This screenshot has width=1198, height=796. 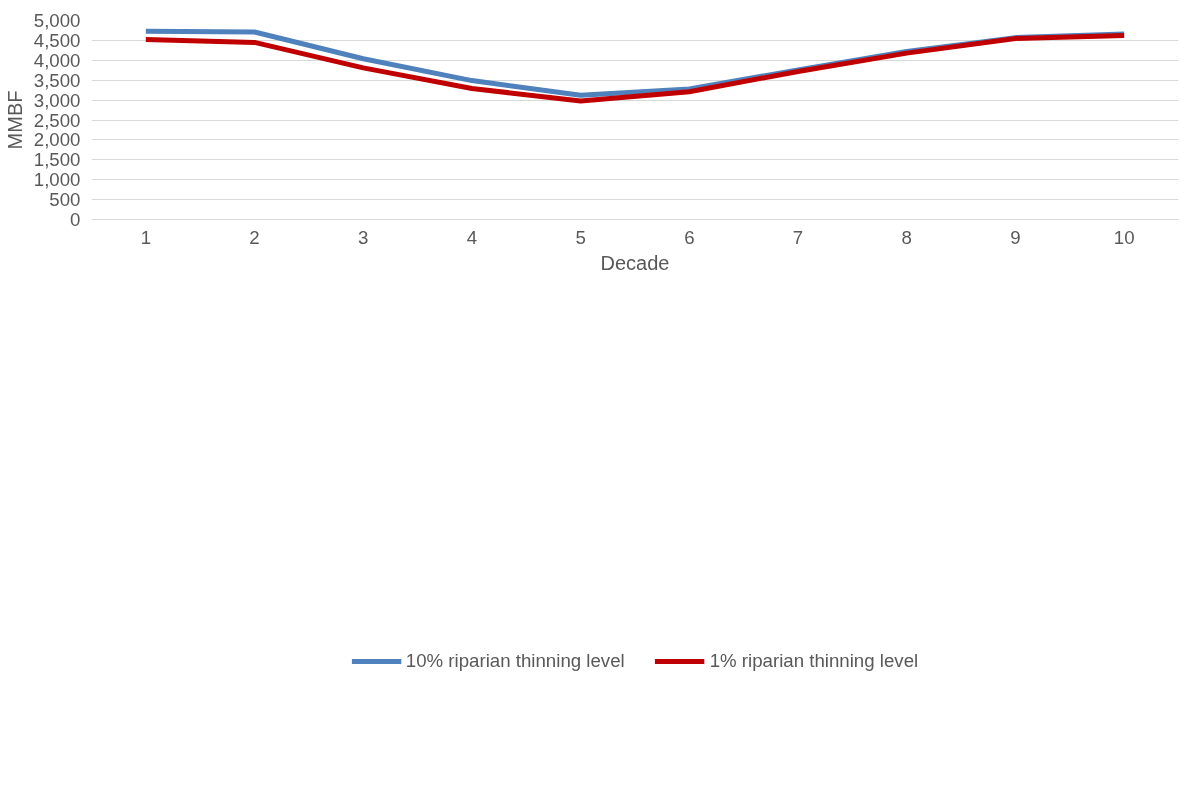 I want to click on legend-label: 1% riparian thinning level, so click(x=814, y=660).